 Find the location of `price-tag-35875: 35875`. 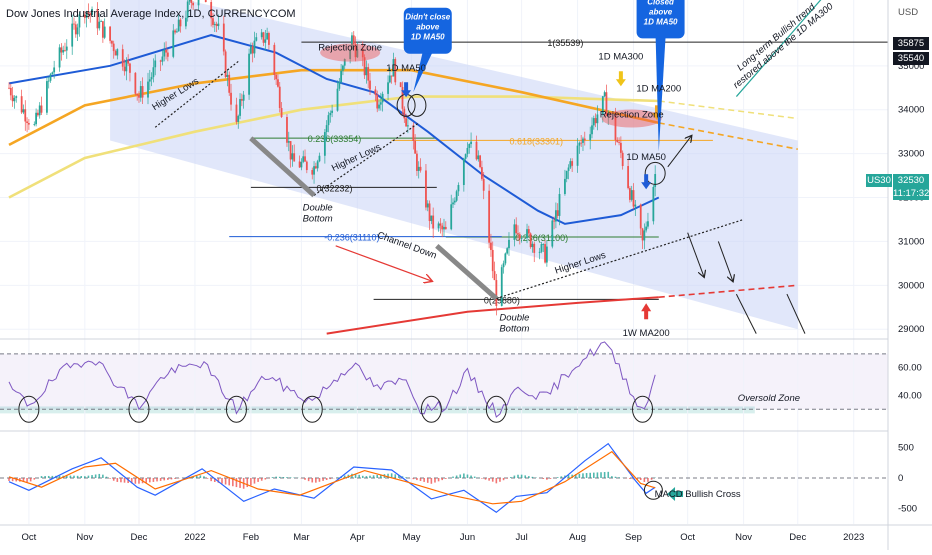

price-tag-35875: 35875 is located at coordinates (911, 43).